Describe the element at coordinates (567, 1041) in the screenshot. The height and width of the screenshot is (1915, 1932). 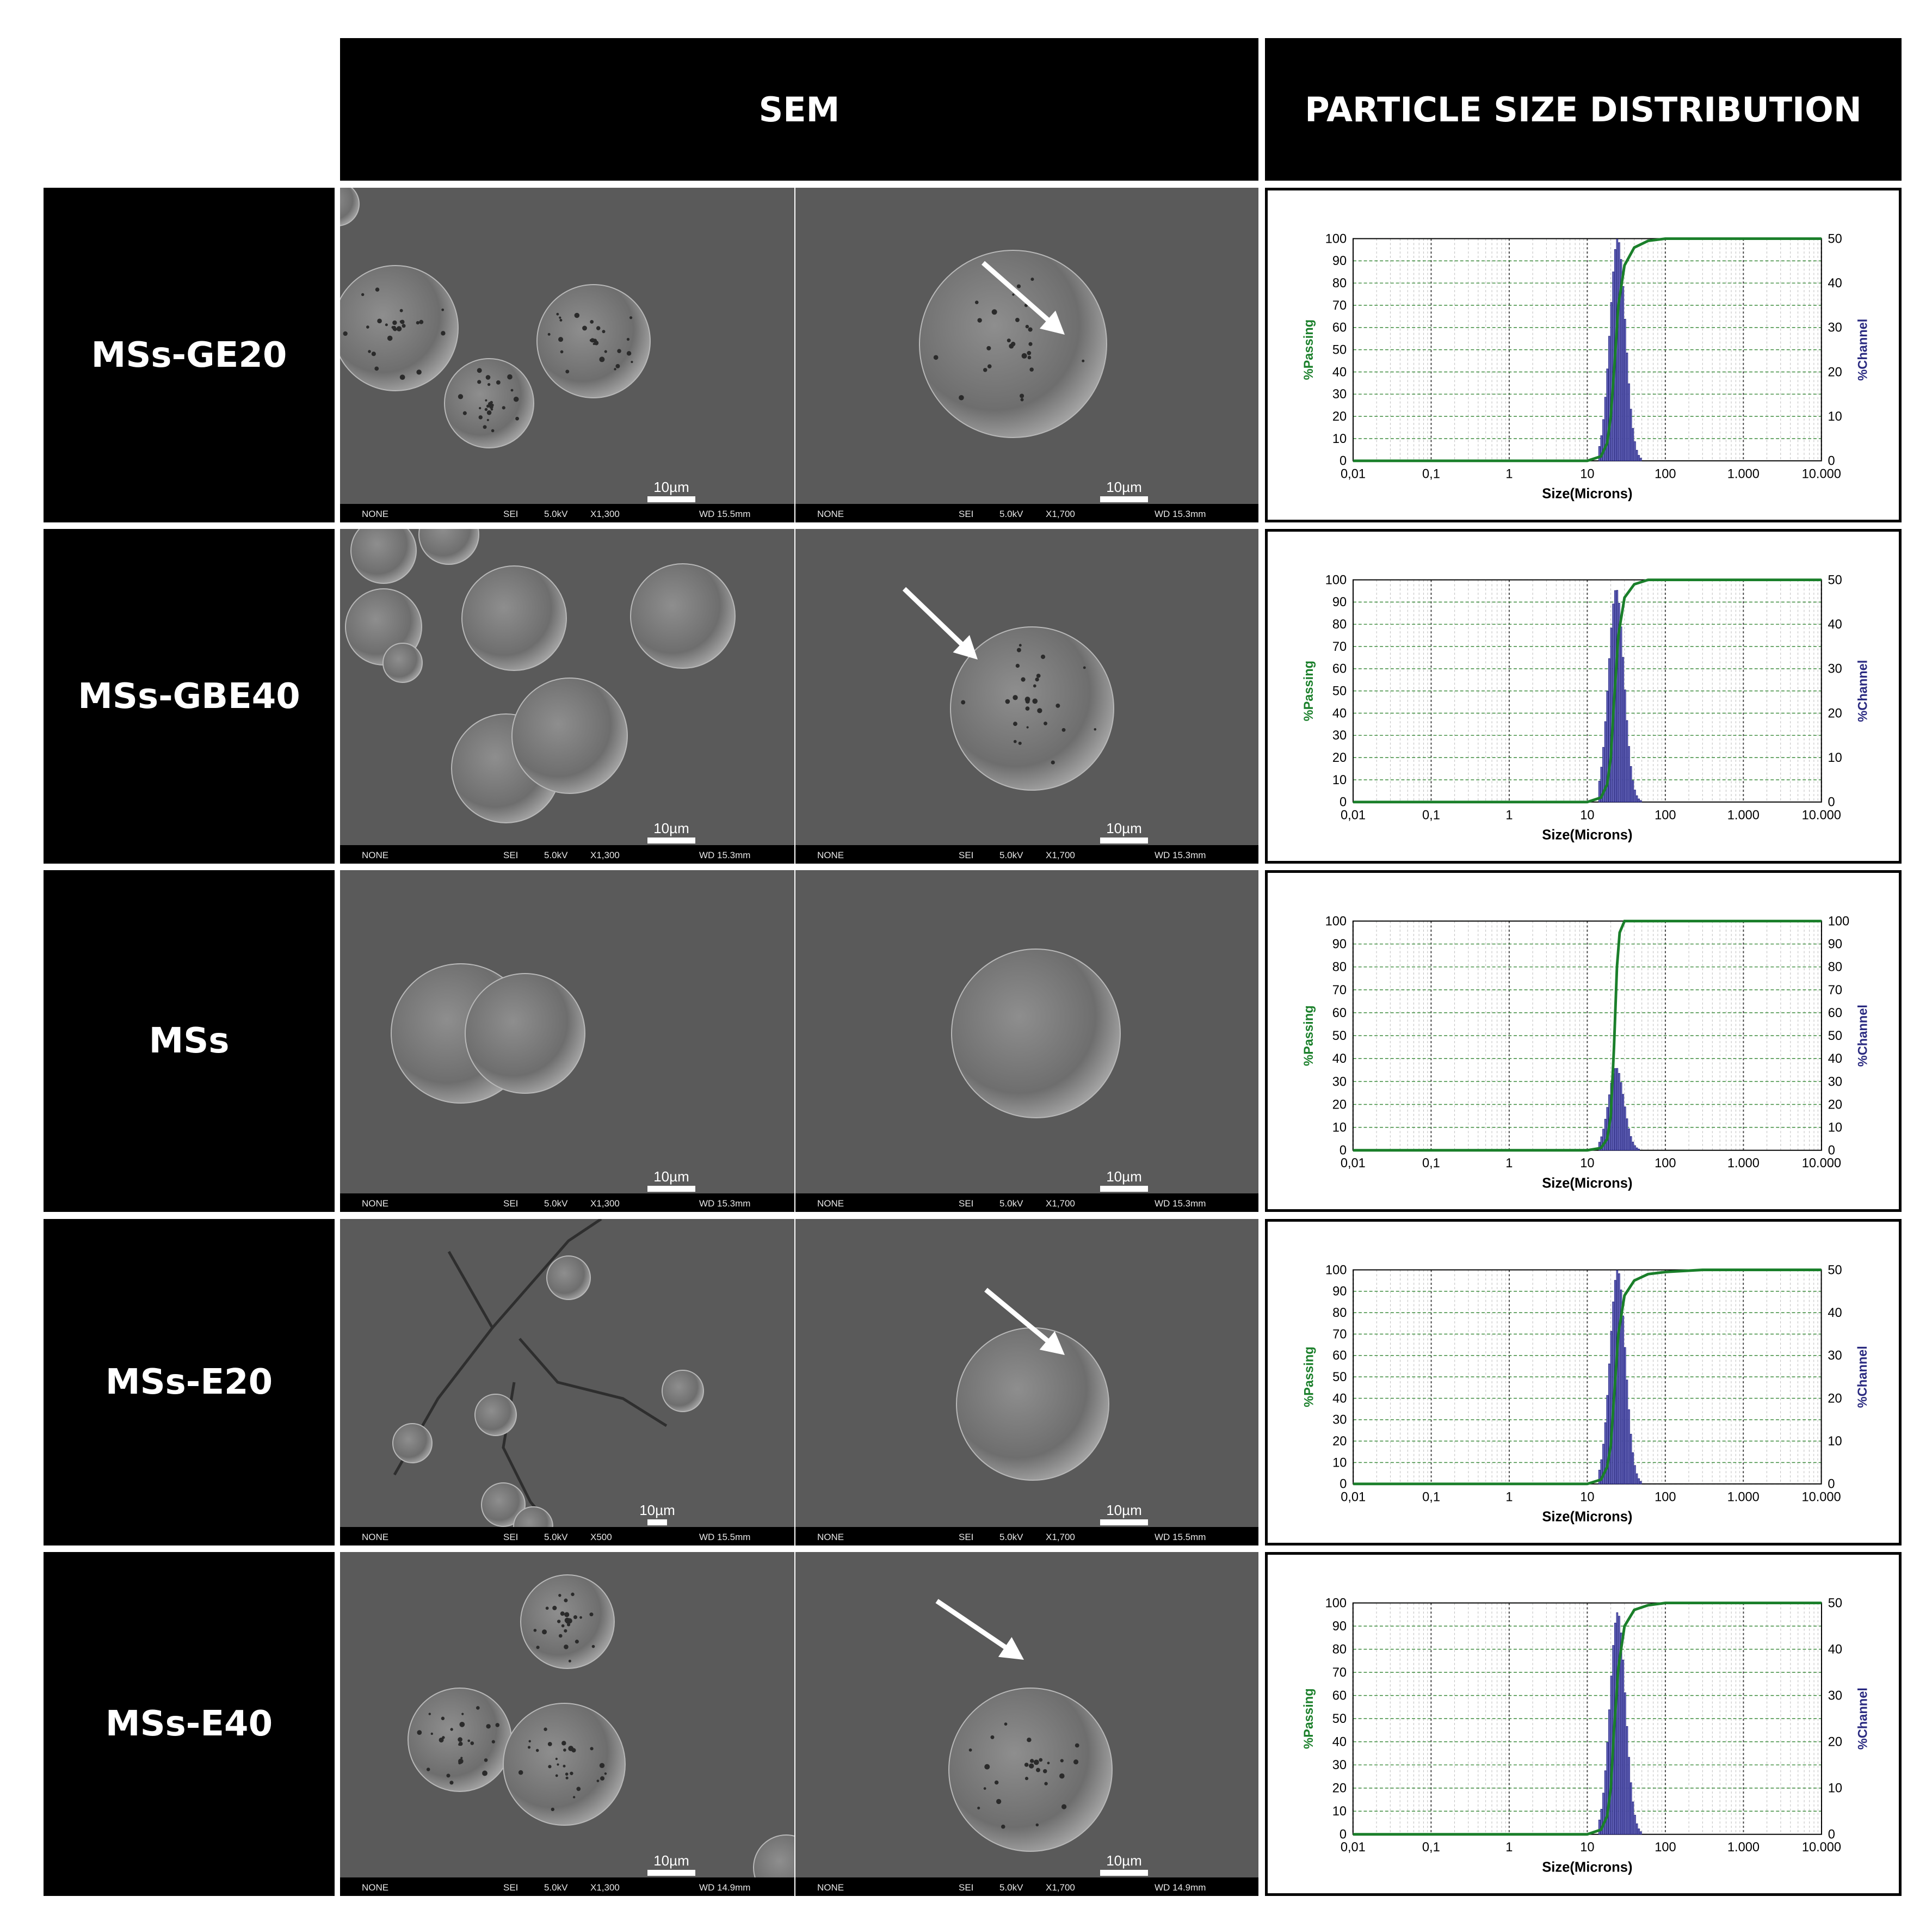
I see `sem-image-mss-low: NONE SEI 5.0kV X1,300 WD 15.3mm 10µm` at that location.